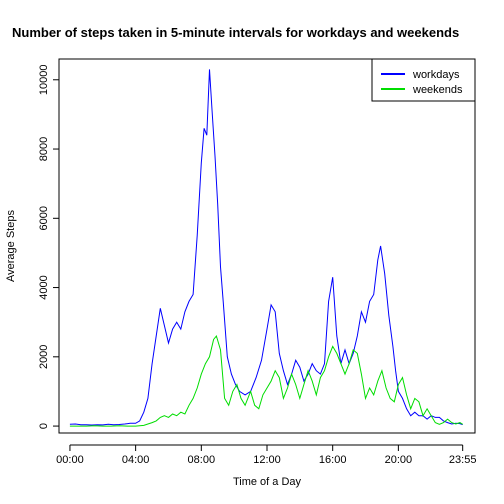 The width and height of the screenshot is (504, 504). Describe the element at coordinates (333, 460) in the screenshot. I see `x-tick-label: 16:00` at that location.